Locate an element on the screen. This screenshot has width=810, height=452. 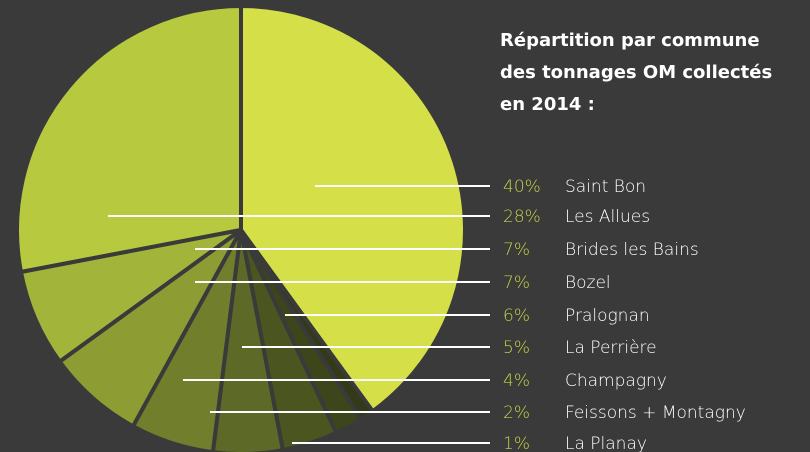
legend-label: La Planay is located at coordinates (606, 443).